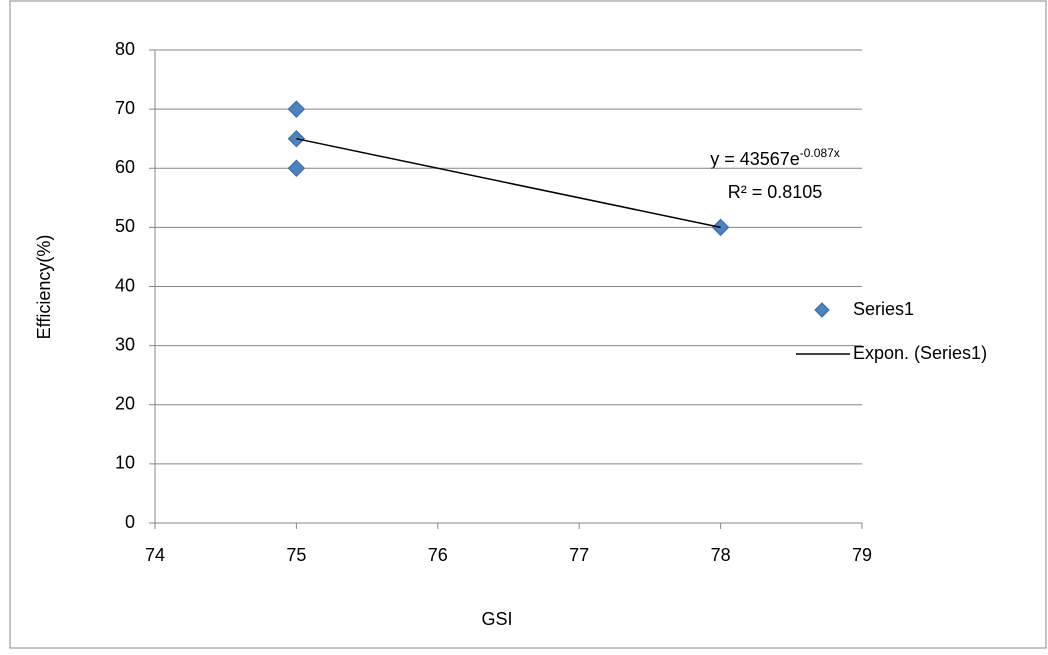  What do you see at coordinates (822, 310) in the screenshot?
I see `legend-marker` at bounding box center [822, 310].